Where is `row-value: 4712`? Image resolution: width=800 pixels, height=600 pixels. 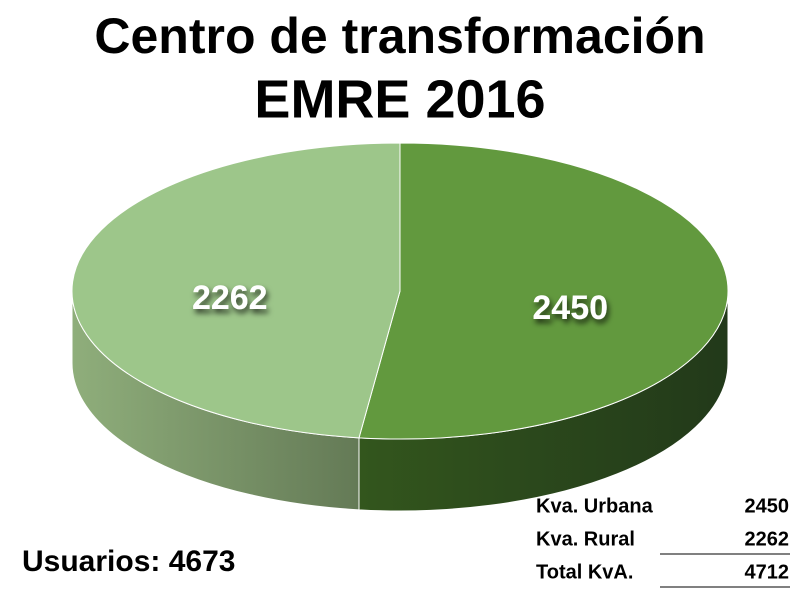
row-value: 4712 is located at coordinates (767, 572).